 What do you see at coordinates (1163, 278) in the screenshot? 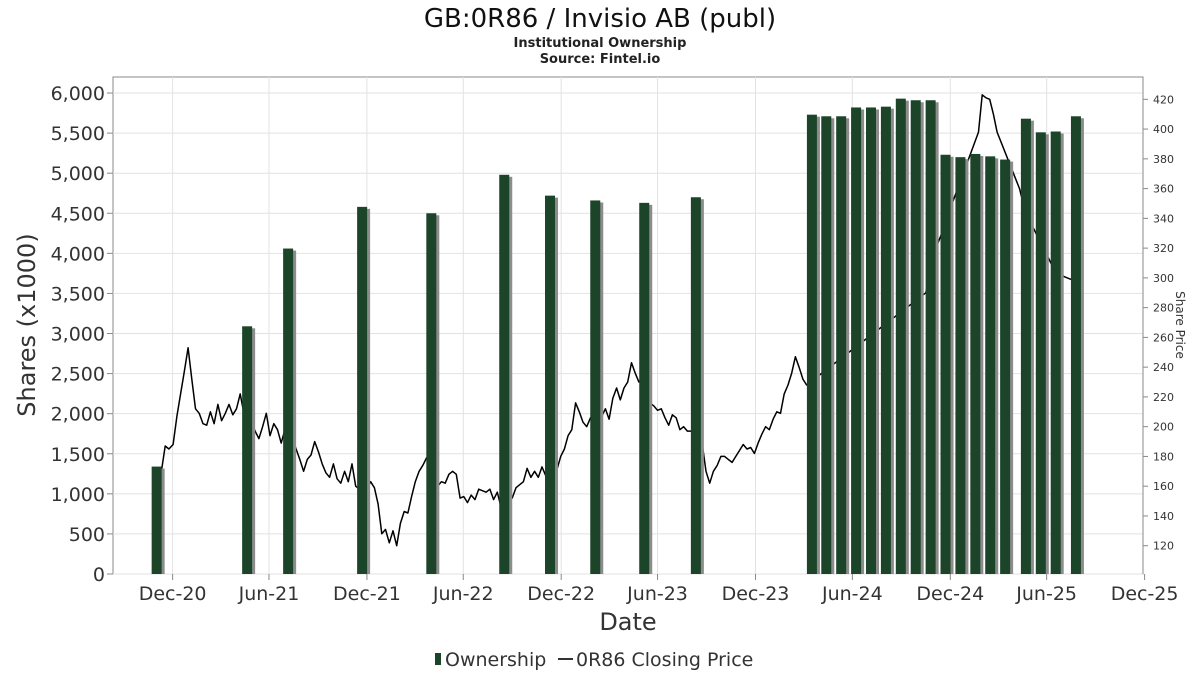
I see `y2-tick-label: 300` at bounding box center [1163, 278].